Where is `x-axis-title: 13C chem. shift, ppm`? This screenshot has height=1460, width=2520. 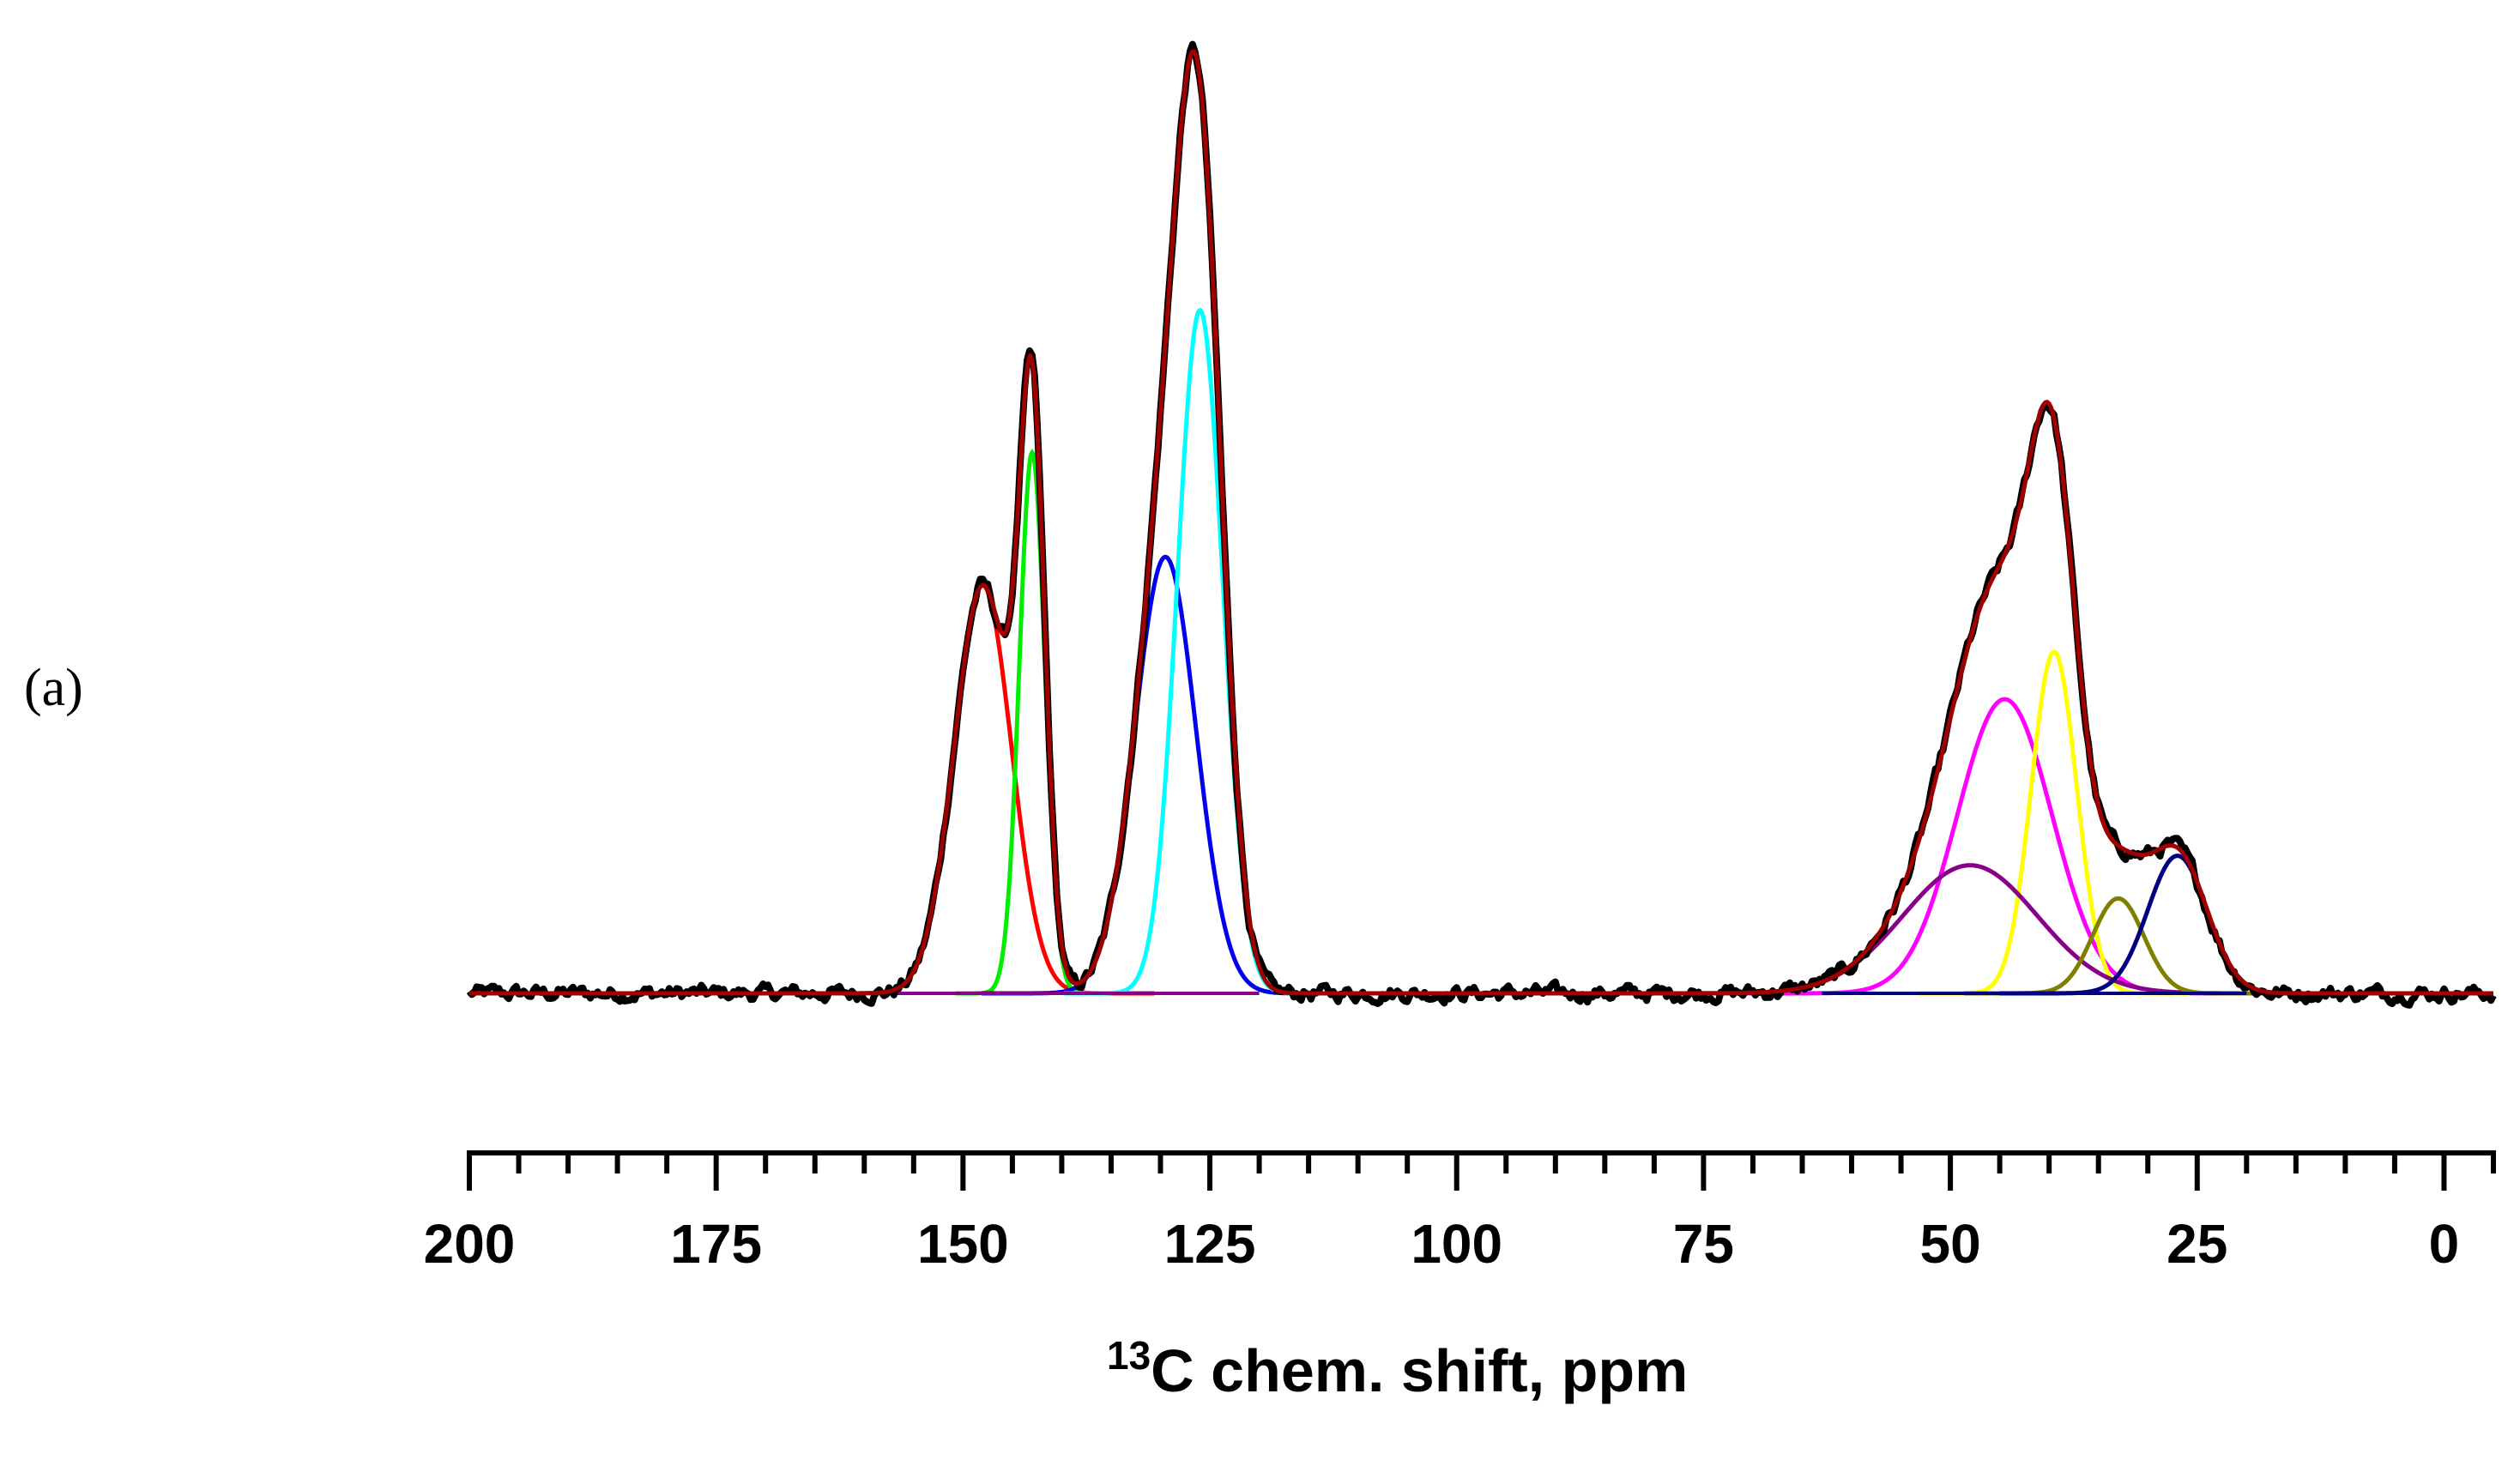
x-axis-title: 13C chem. shift, ppm is located at coordinates (1398, 1368).